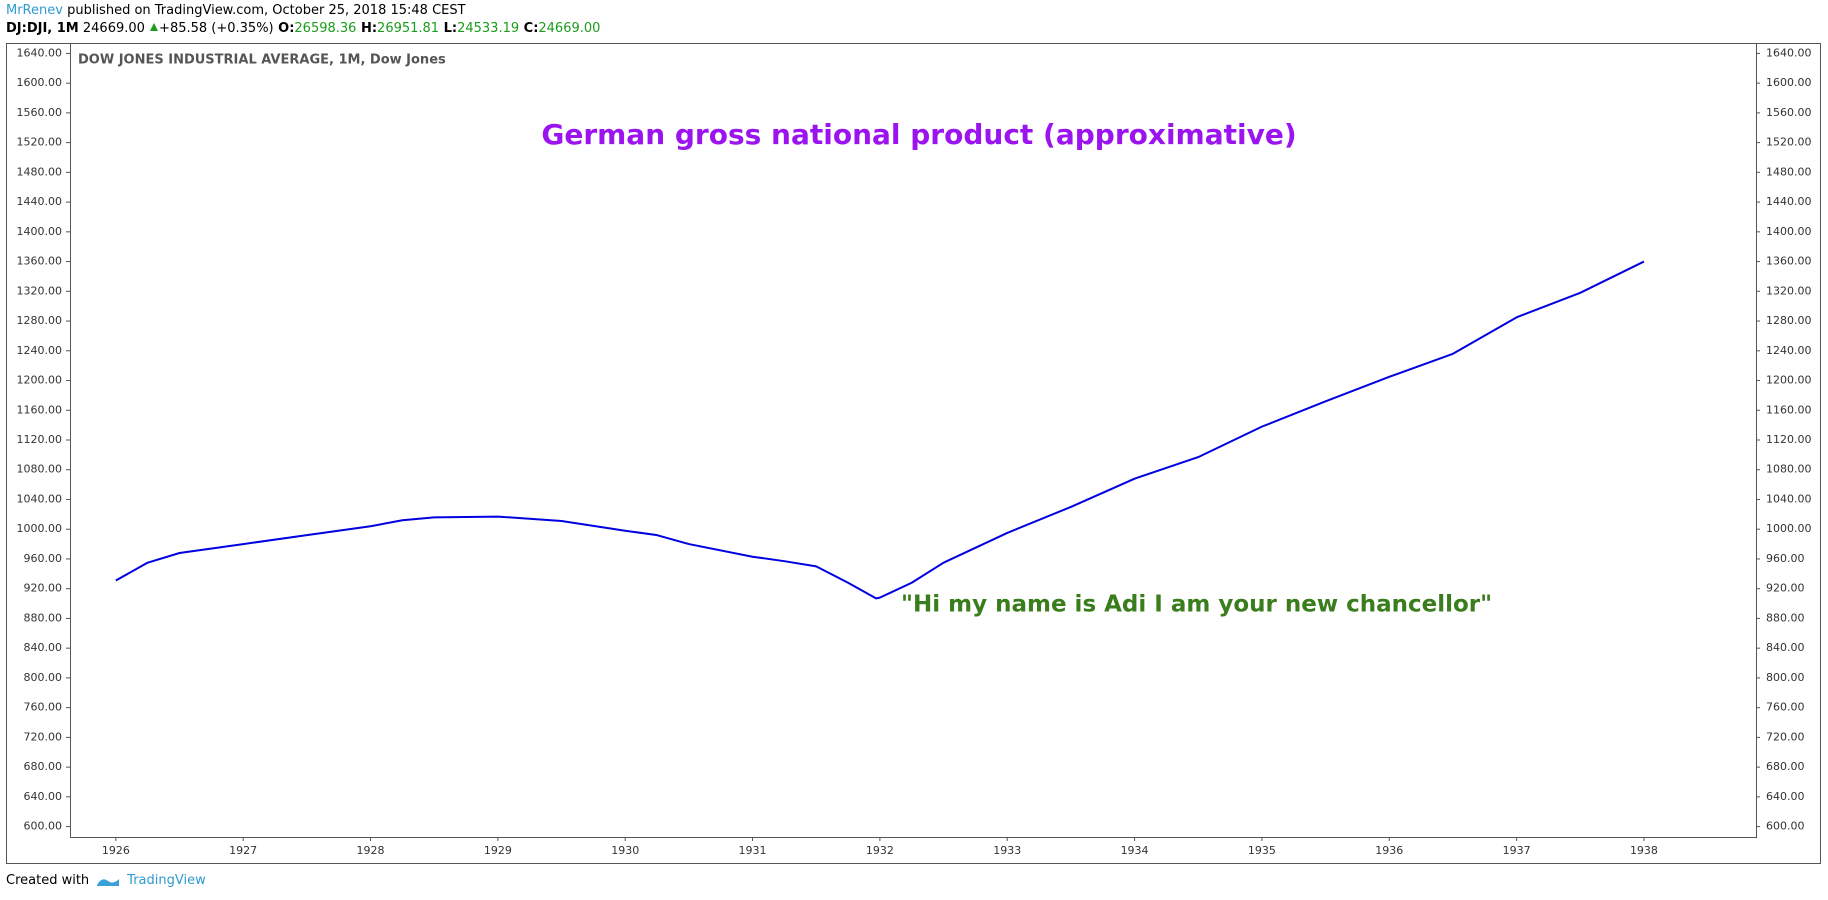  I want to click on y-tick-label-right: 840.00, so click(1785, 647).